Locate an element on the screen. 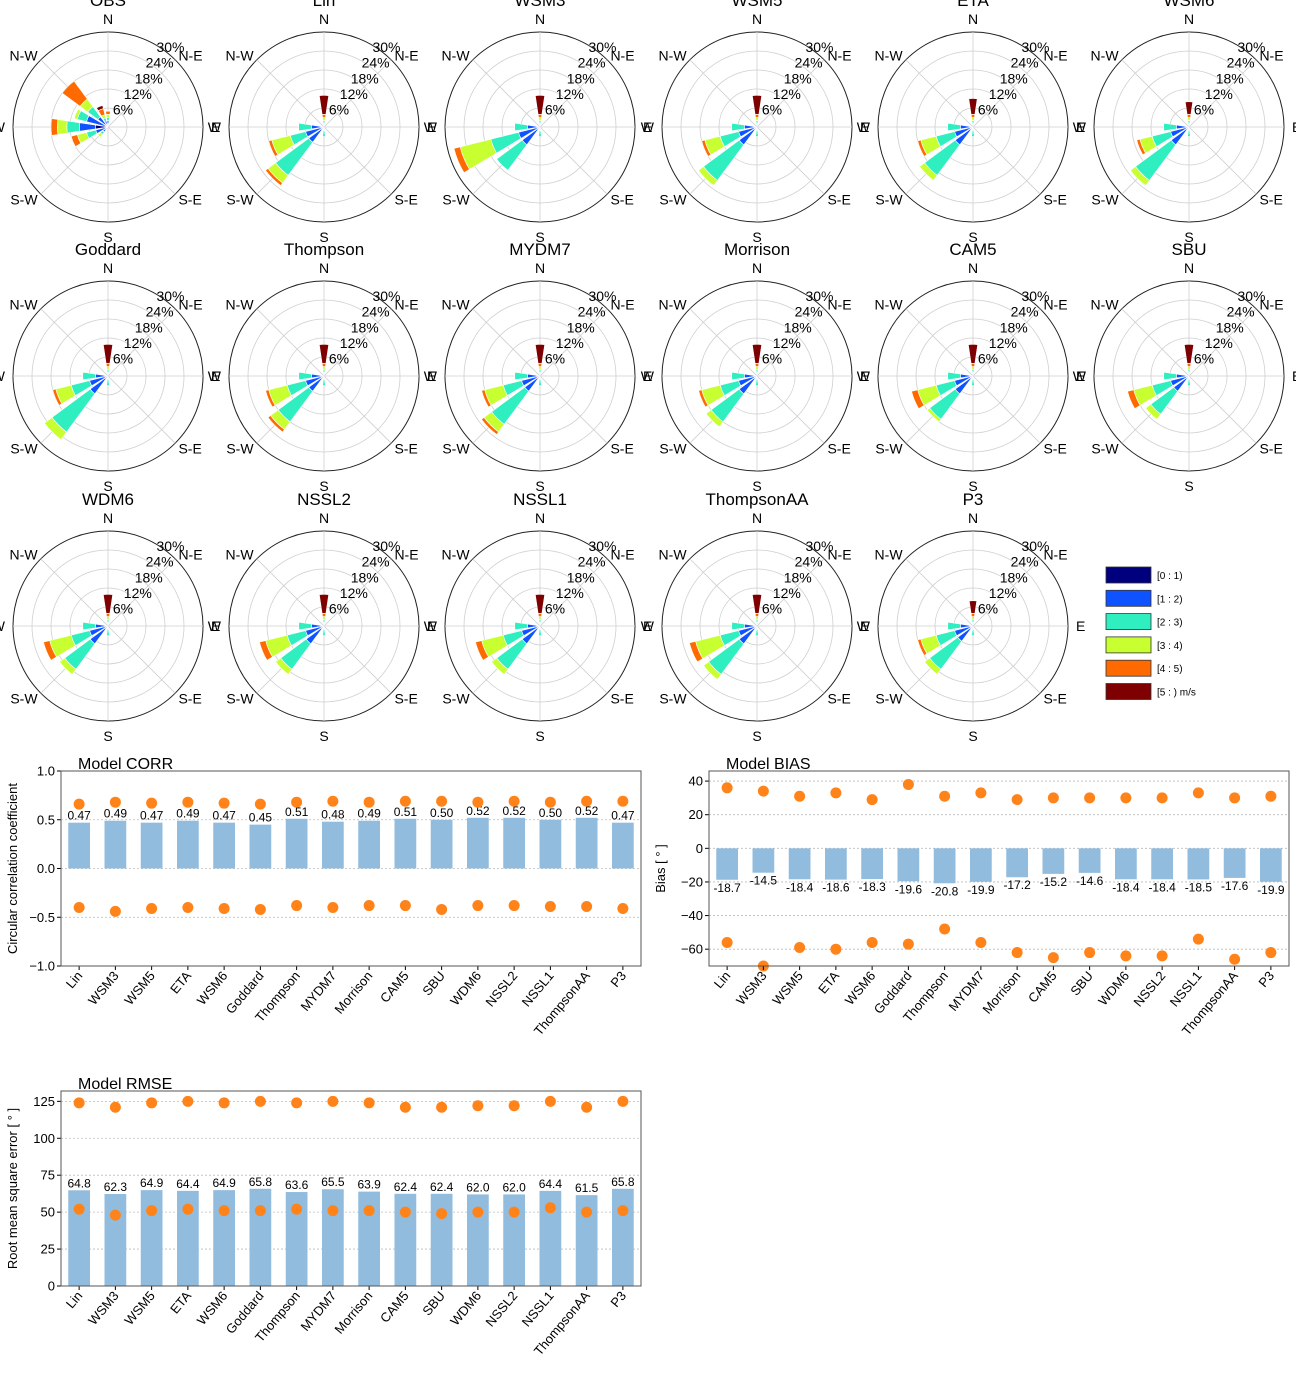 The height and width of the screenshot is (1374, 1296). rose-title: ThompsonAA is located at coordinates (758, 499).